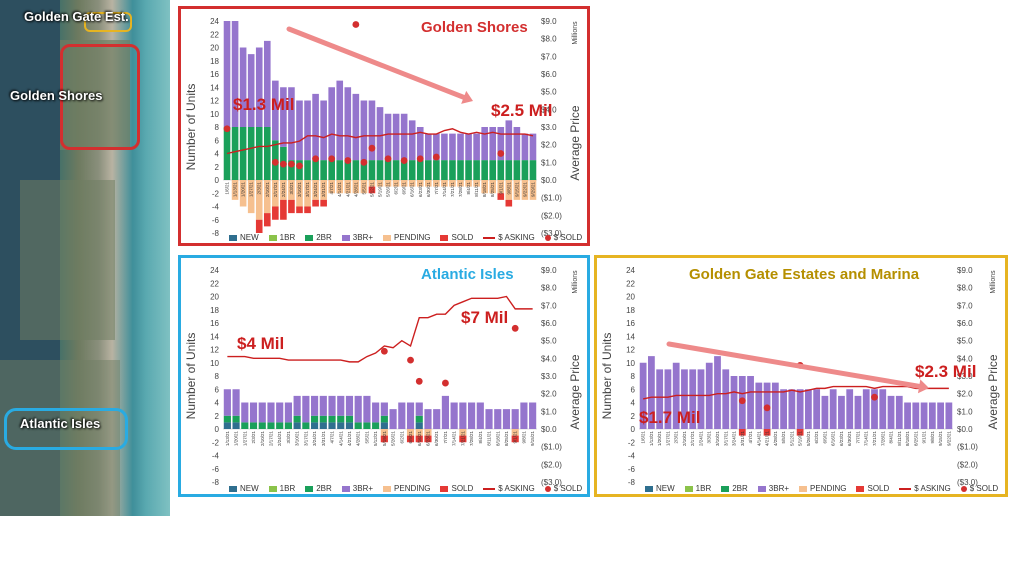 The image size is (1024, 576). Describe the element at coordinates (965, 429) in the screenshot. I see `y2-tick-label: $0.0` at that location.